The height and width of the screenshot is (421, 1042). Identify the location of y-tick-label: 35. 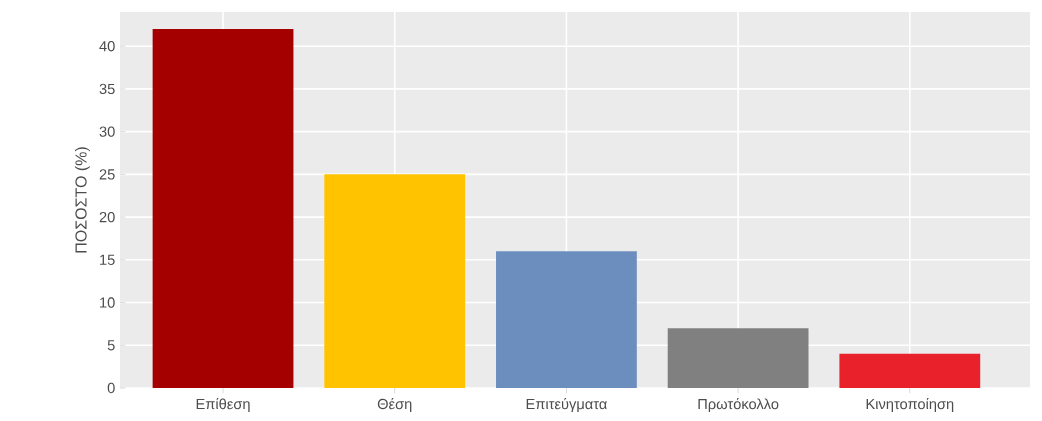
(107, 89).